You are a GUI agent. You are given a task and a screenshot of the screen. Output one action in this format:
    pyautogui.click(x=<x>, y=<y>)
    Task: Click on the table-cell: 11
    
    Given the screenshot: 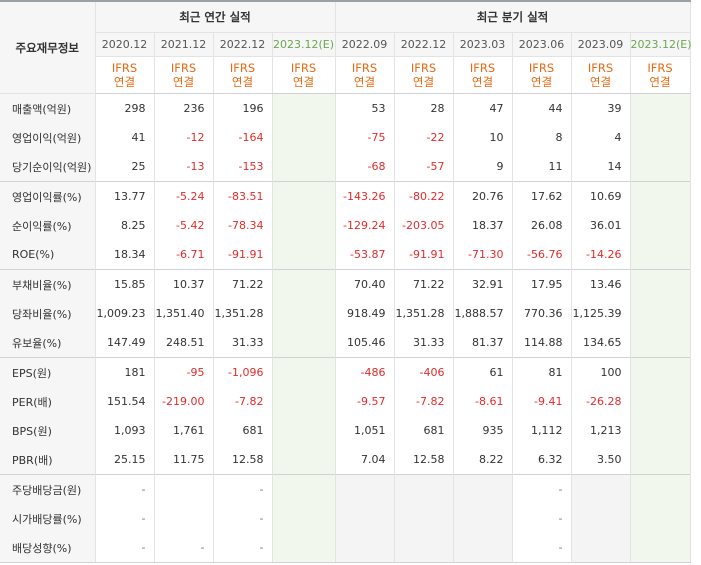 What is the action you would take?
    pyautogui.click(x=542, y=167)
    